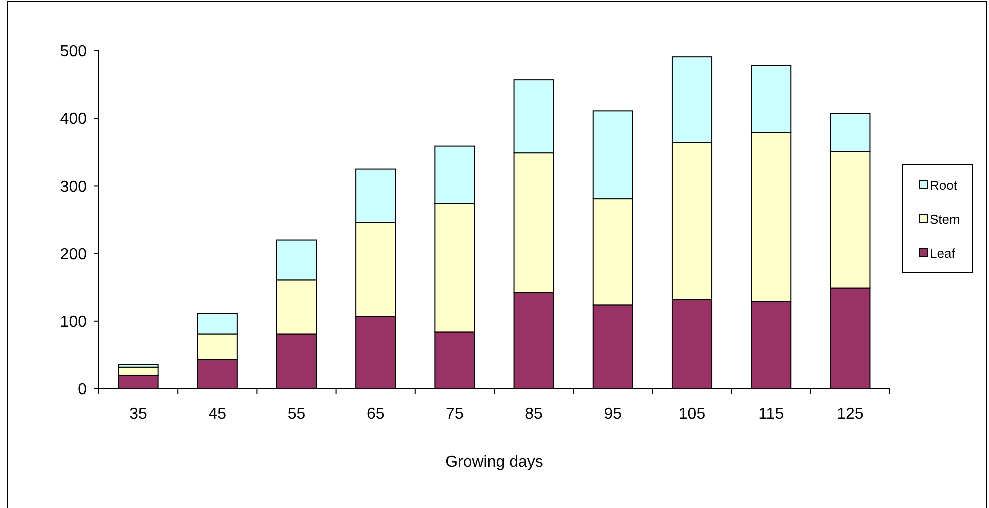 The width and height of the screenshot is (989, 508). What do you see at coordinates (945, 219) in the screenshot?
I see `legend-label: Stem` at bounding box center [945, 219].